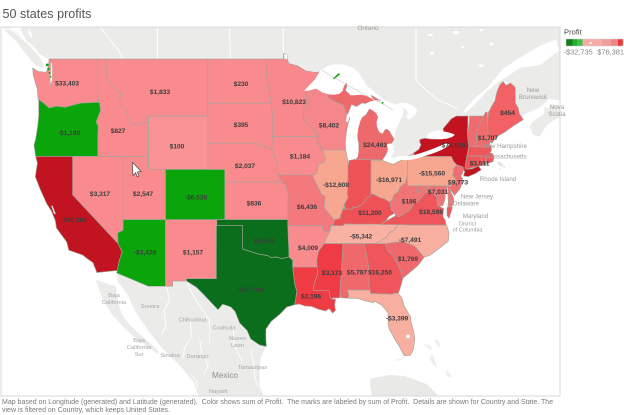 This screenshot has width=624, height=415. I want to click on svg-text: New, so click(533, 90).